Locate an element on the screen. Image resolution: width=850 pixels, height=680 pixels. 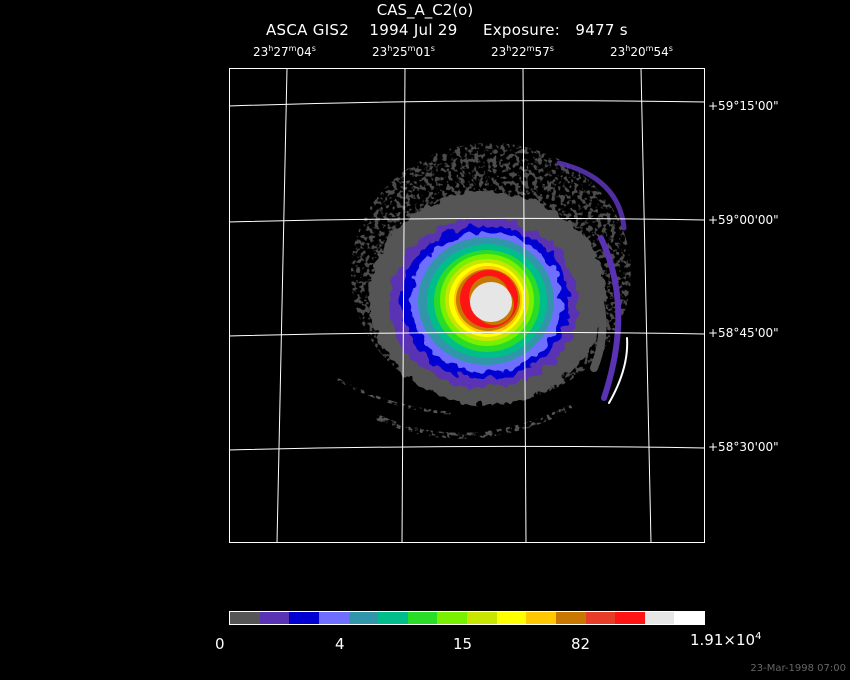
dec-label: +59°00'00" is located at coordinates (743, 220).